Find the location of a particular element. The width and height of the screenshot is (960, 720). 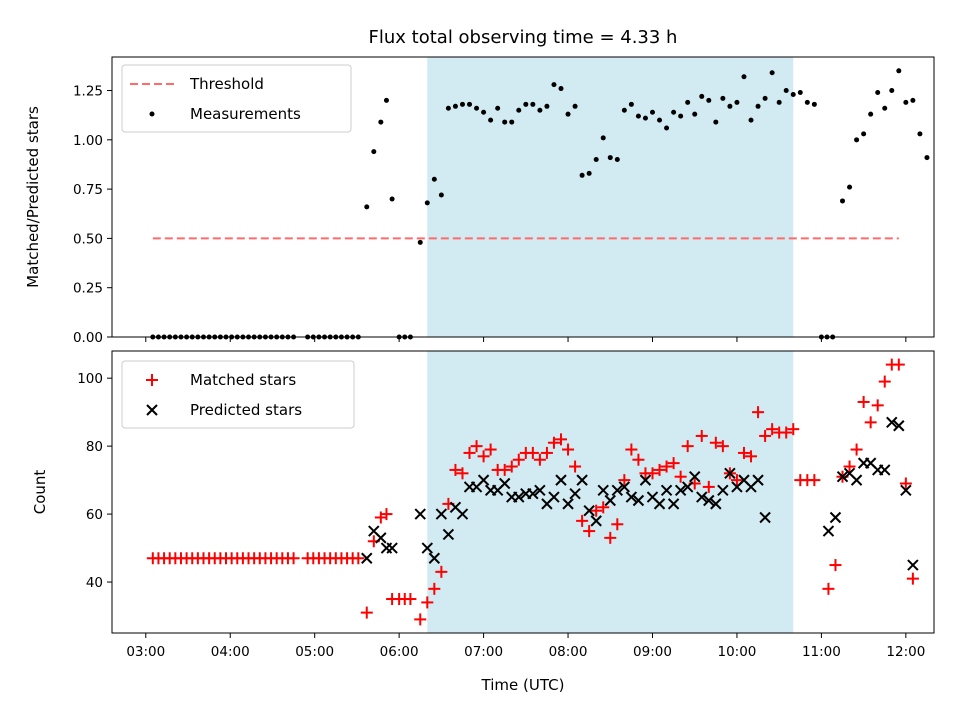

bottom-y-axis-label: Count is located at coordinates (40, 492).